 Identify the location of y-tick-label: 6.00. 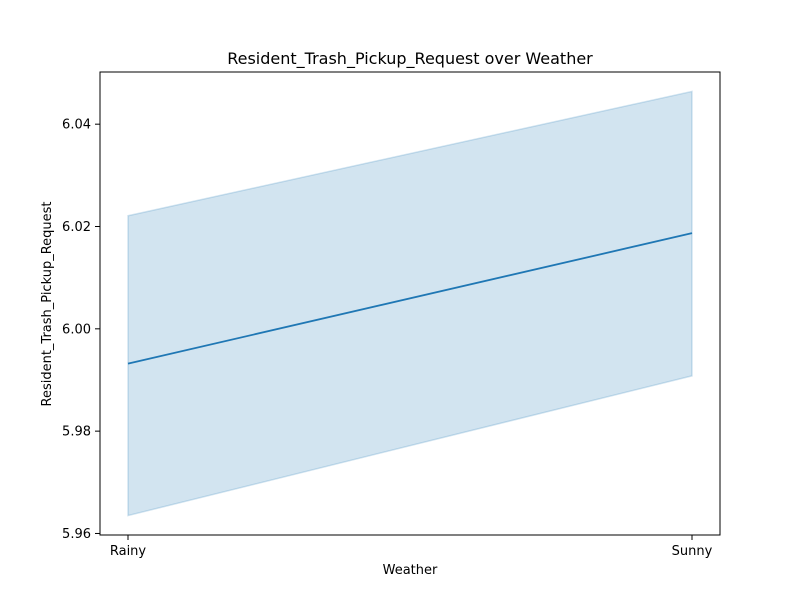
(76, 329).